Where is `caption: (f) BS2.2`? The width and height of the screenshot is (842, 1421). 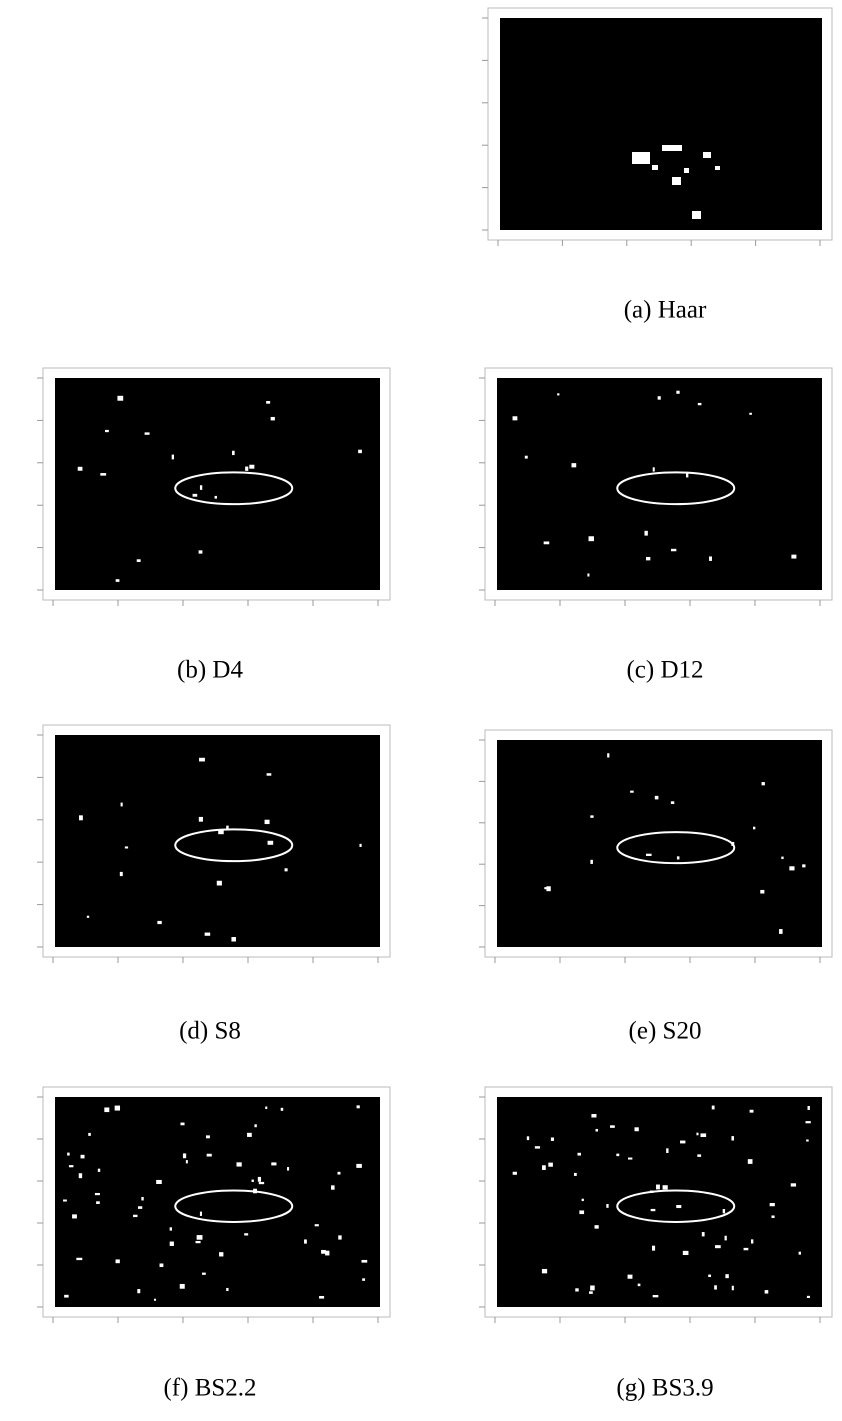 caption: (f) BS2.2 is located at coordinates (209, 1388).